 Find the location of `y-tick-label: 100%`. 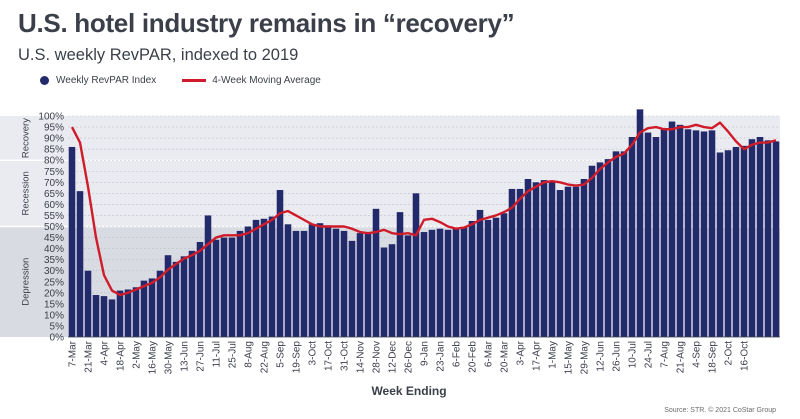

y-tick-label: 100% is located at coordinates (51, 117).